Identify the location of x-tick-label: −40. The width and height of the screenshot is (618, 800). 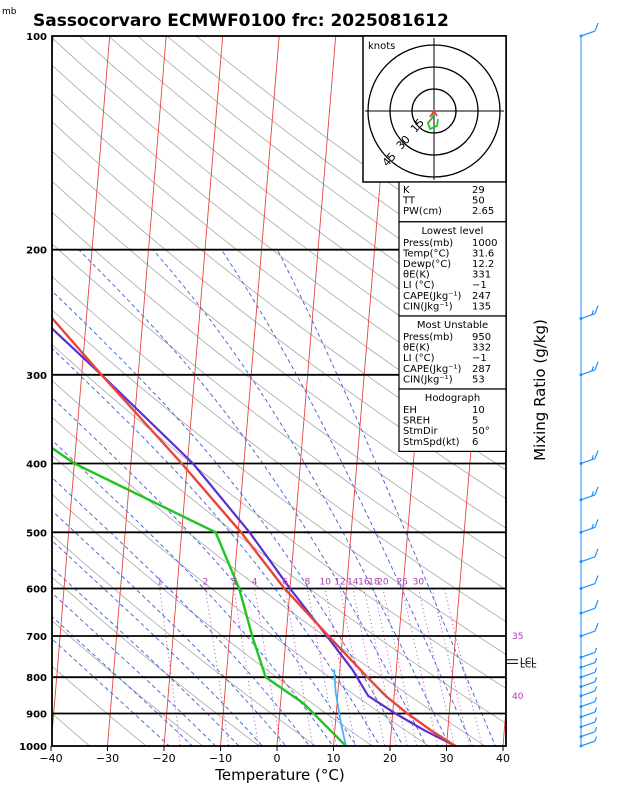
(50, 758).